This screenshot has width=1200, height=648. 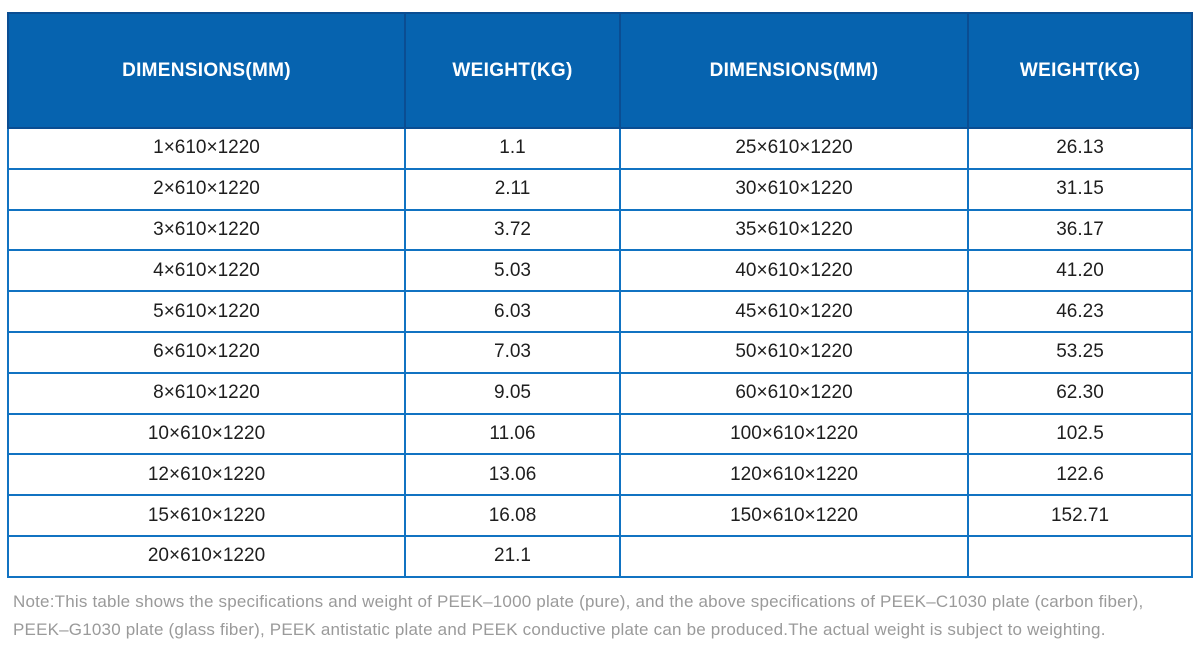 What do you see at coordinates (795, 556) in the screenshot?
I see `dimensions-cell` at bounding box center [795, 556].